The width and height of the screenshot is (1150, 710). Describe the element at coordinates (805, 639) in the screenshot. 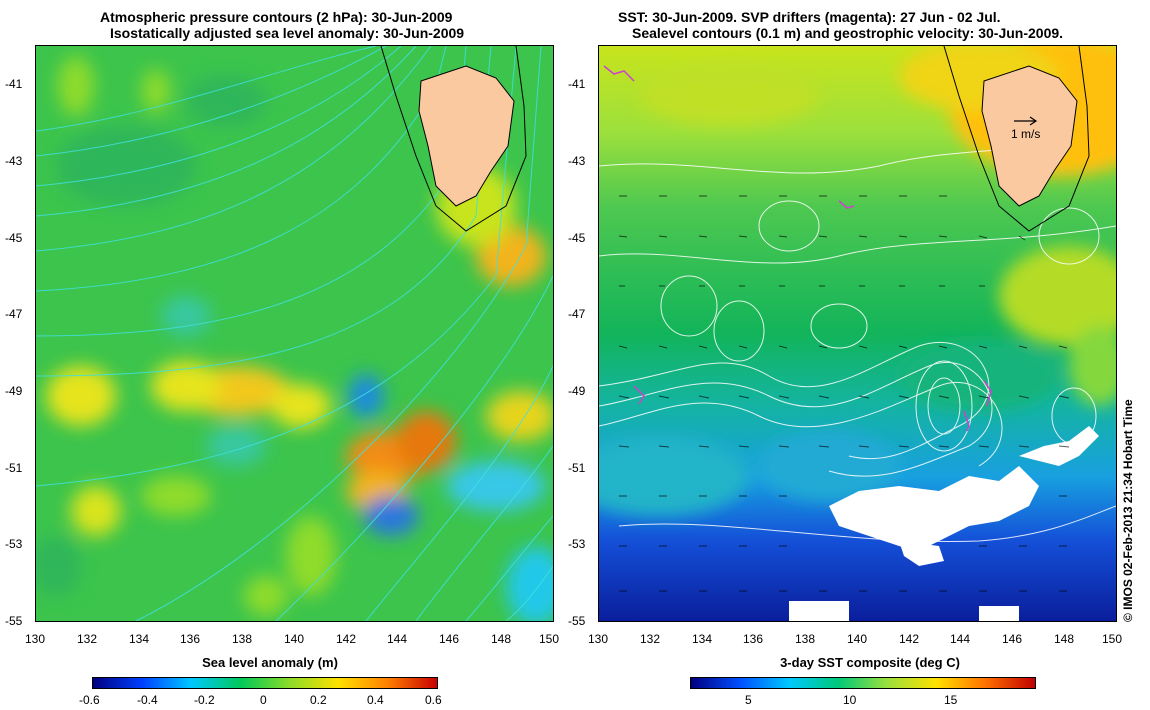

I see `right-lon-tick: 138` at that location.